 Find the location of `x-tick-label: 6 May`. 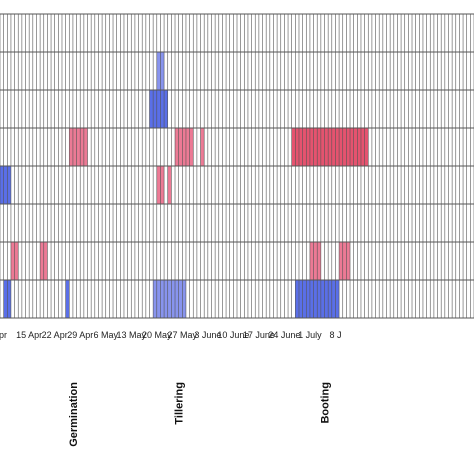

x-tick-label: 6 May is located at coordinates (105, 335).